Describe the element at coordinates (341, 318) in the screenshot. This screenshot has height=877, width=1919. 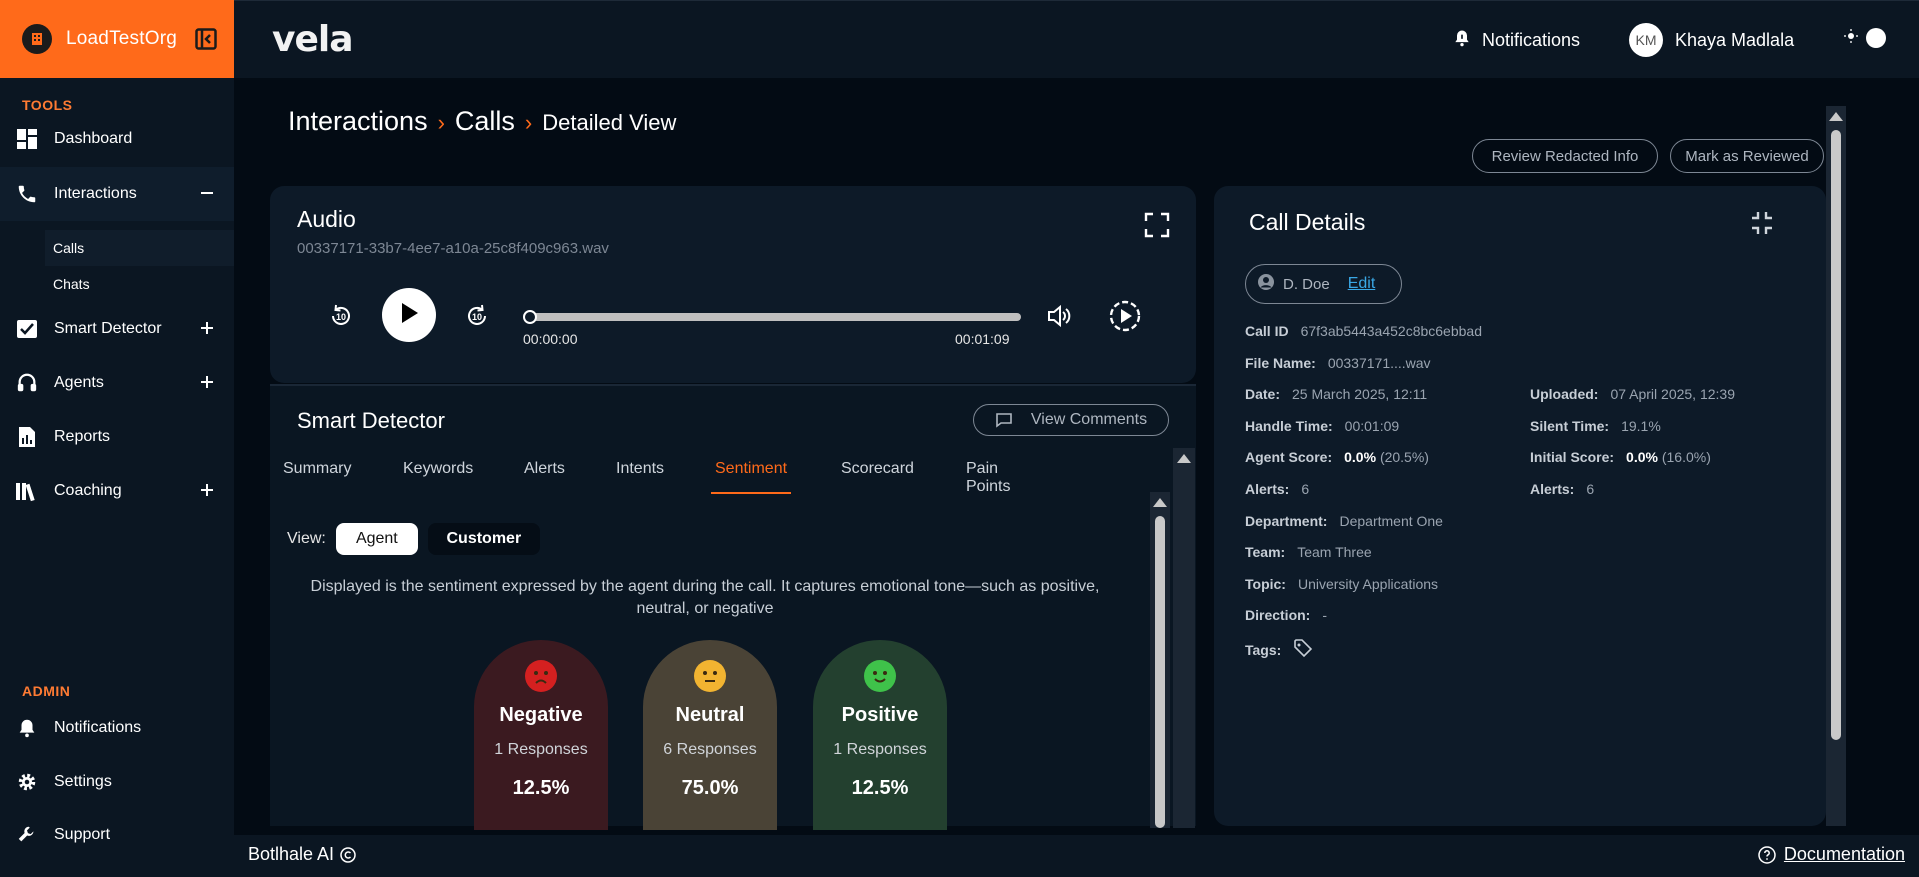
I see `rewind-10-icon: 10` at that location.